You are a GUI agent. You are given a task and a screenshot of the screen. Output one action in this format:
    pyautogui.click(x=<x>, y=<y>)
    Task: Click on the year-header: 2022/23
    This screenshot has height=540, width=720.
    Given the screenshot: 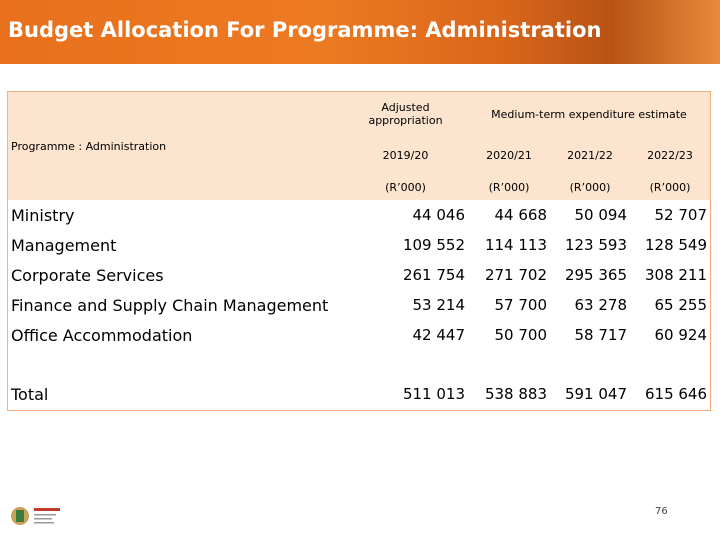 What is the action you would take?
    pyautogui.click(x=670, y=155)
    